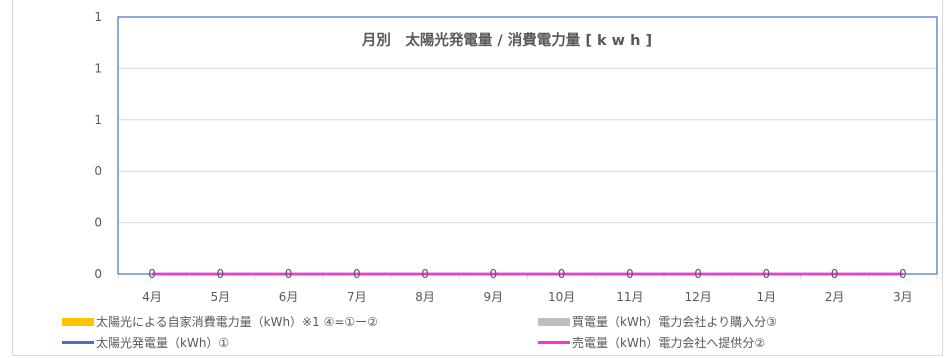 This screenshot has width=947, height=358. I want to click on x-tick-label: 8月, so click(425, 297).